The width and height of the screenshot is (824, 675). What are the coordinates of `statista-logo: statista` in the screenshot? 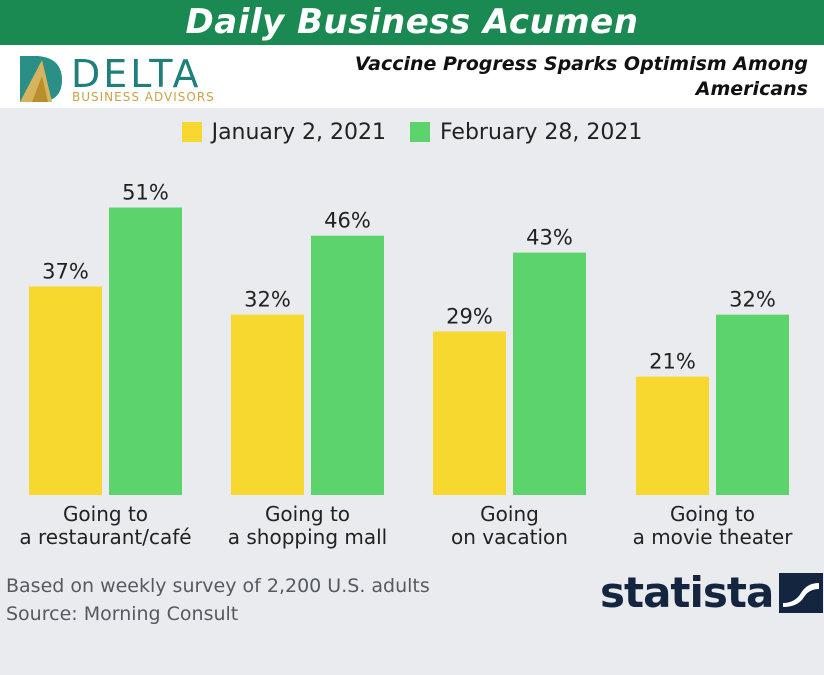 It's located at (712, 593).